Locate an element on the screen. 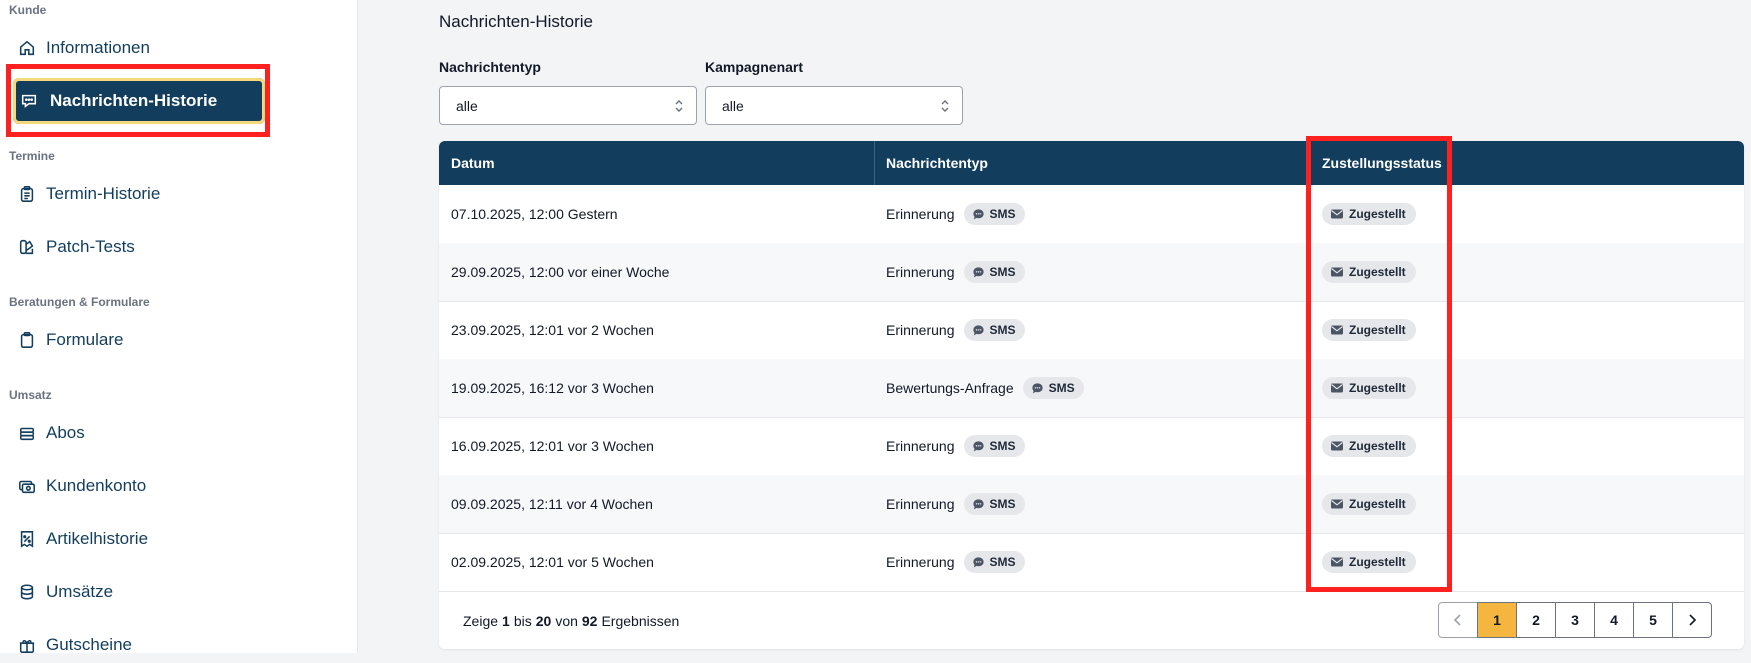  select-value: alle is located at coordinates (467, 105).